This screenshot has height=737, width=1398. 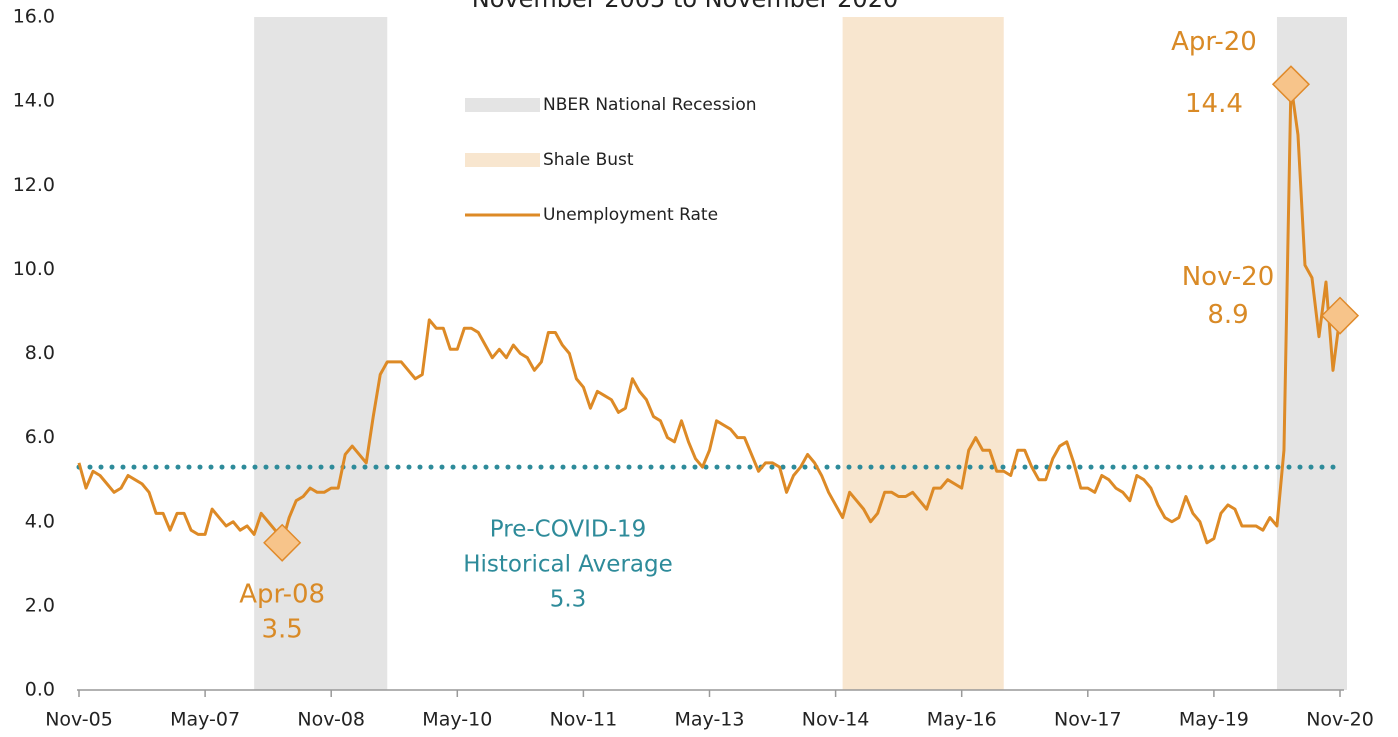 I want to click on y-tick-label: 10.0, so click(x=34, y=269).